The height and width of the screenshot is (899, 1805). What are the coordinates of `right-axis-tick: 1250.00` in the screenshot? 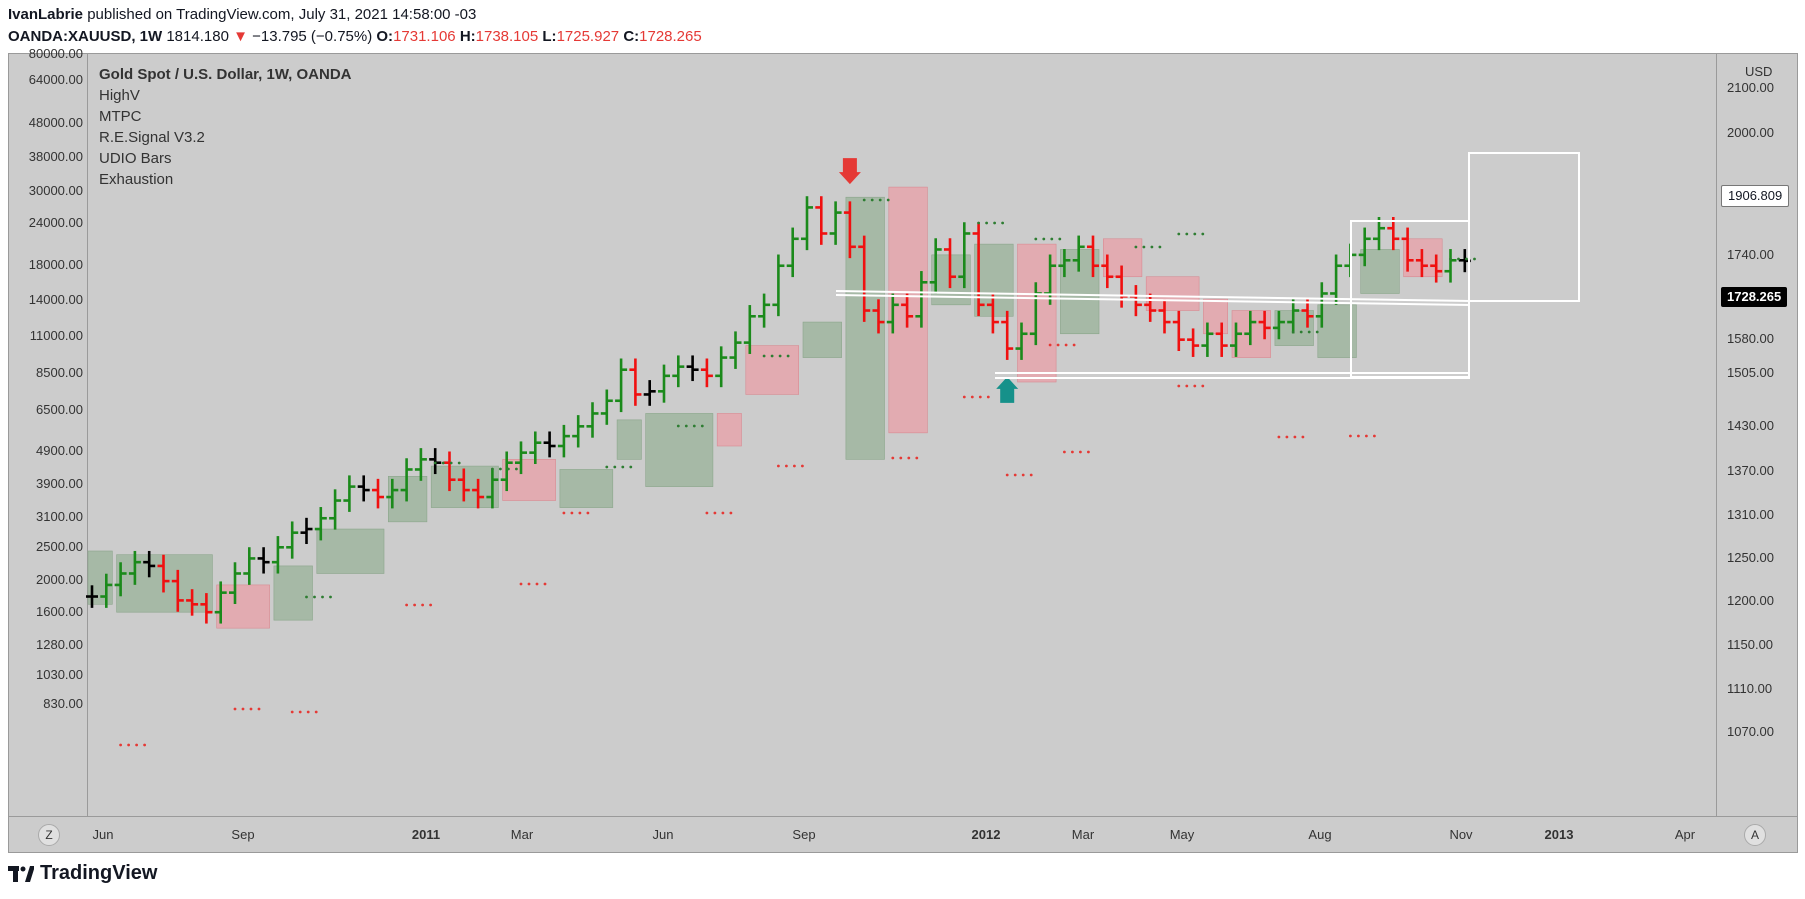 It's located at (1750, 557).